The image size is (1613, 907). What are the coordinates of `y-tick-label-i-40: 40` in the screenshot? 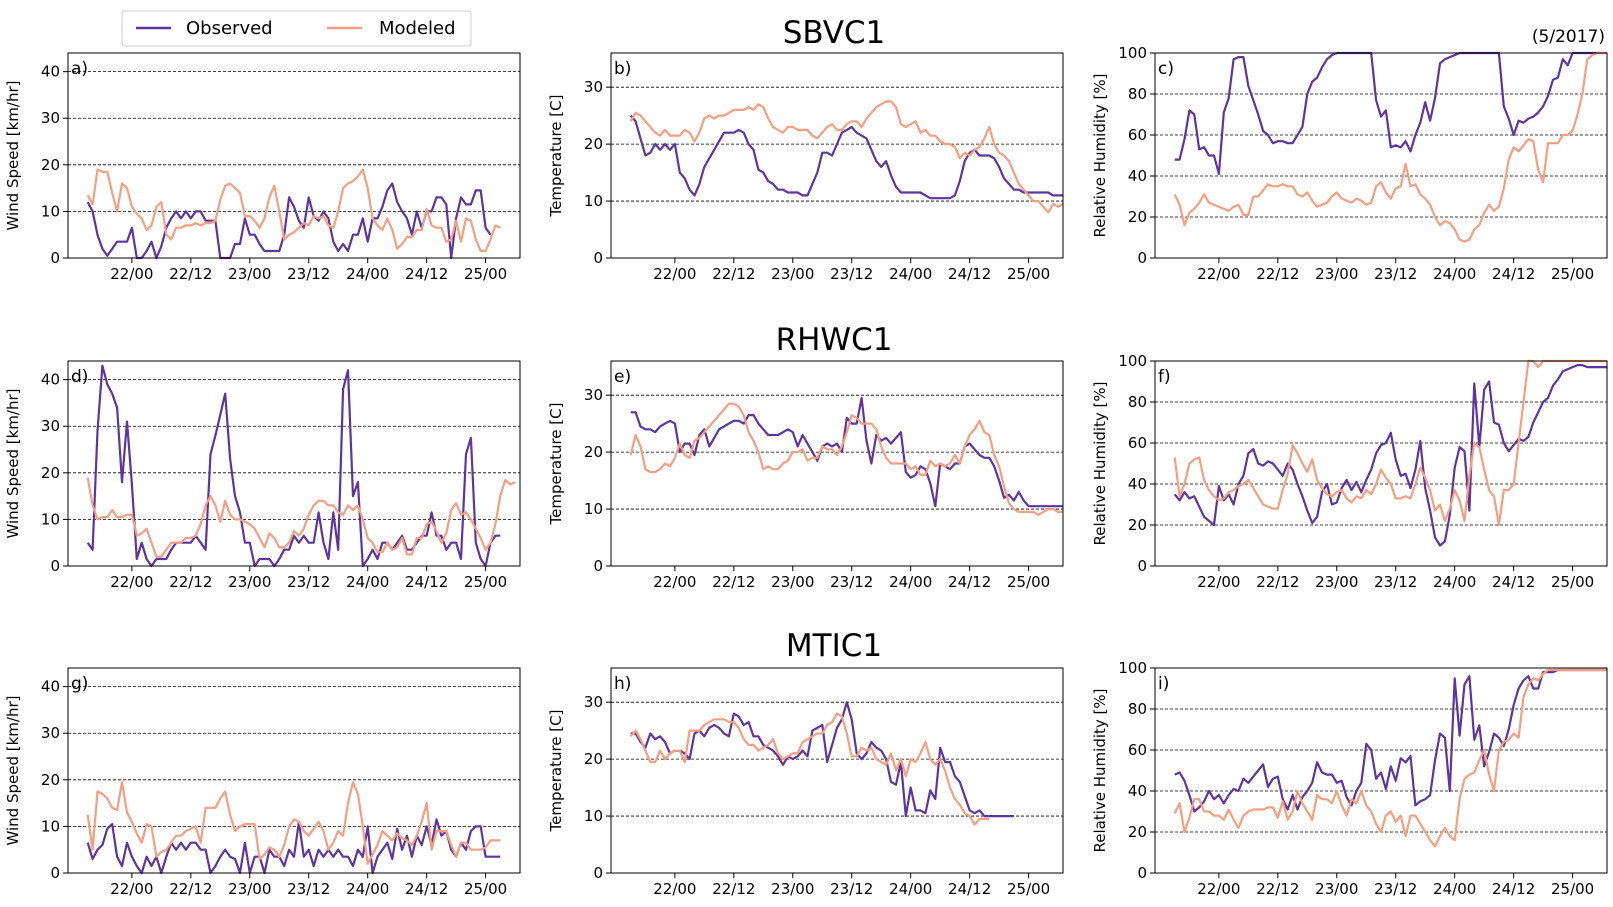 It's located at (1137, 791).